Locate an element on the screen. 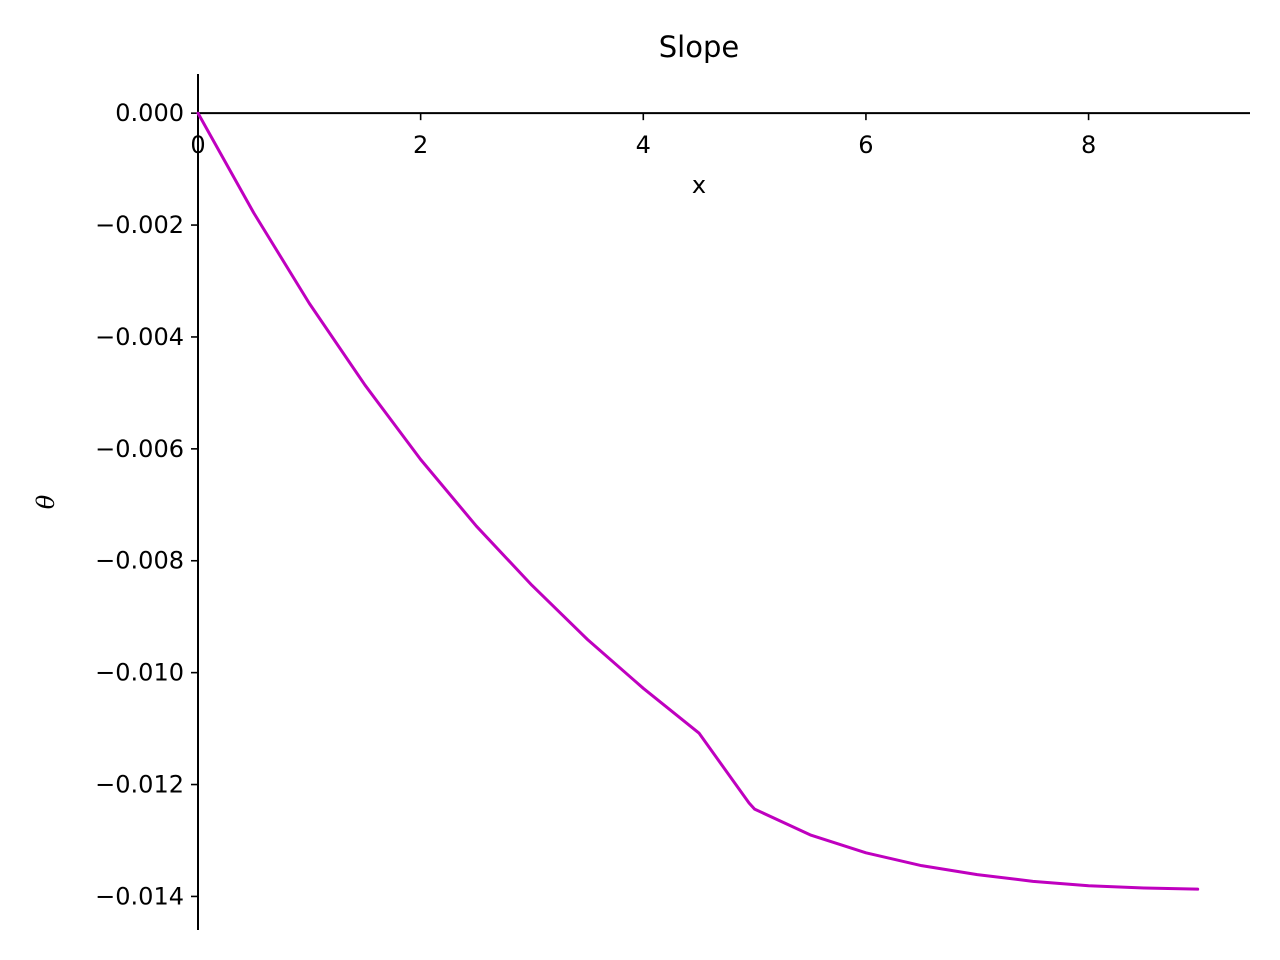 The width and height of the screenshot is (1280, 960). y-axis-label: θ is located at coordinates (46, 501).